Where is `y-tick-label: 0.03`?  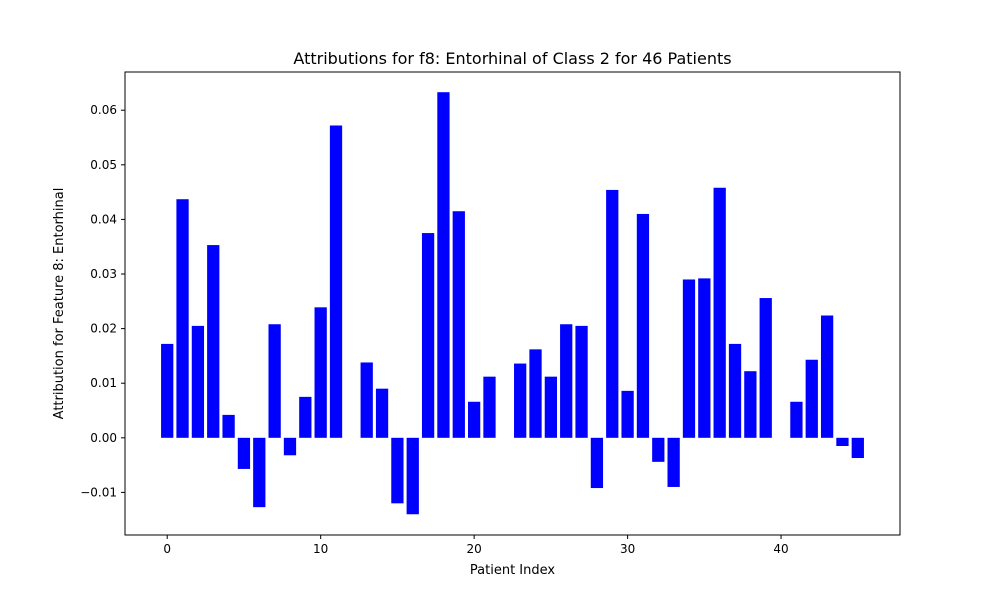 y-tick-label: 0.03 is located at coordinates (103, 274).